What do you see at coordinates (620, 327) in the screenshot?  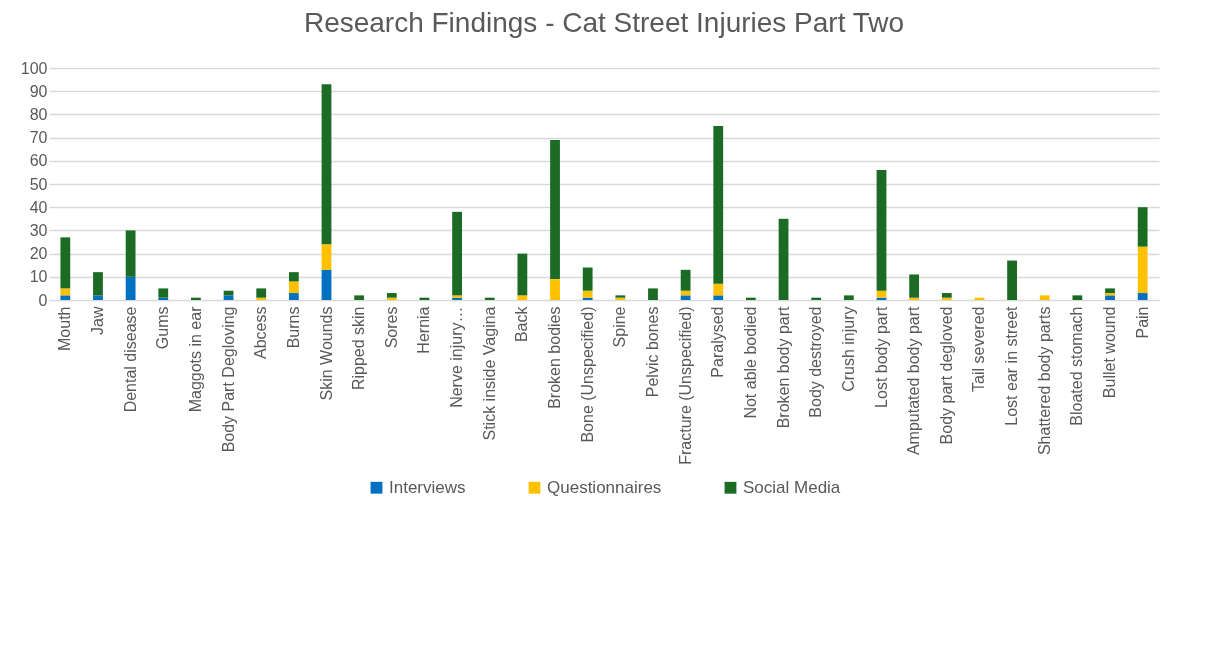 I see `x-tick-label: Spine` at bounding box center [620, 327].